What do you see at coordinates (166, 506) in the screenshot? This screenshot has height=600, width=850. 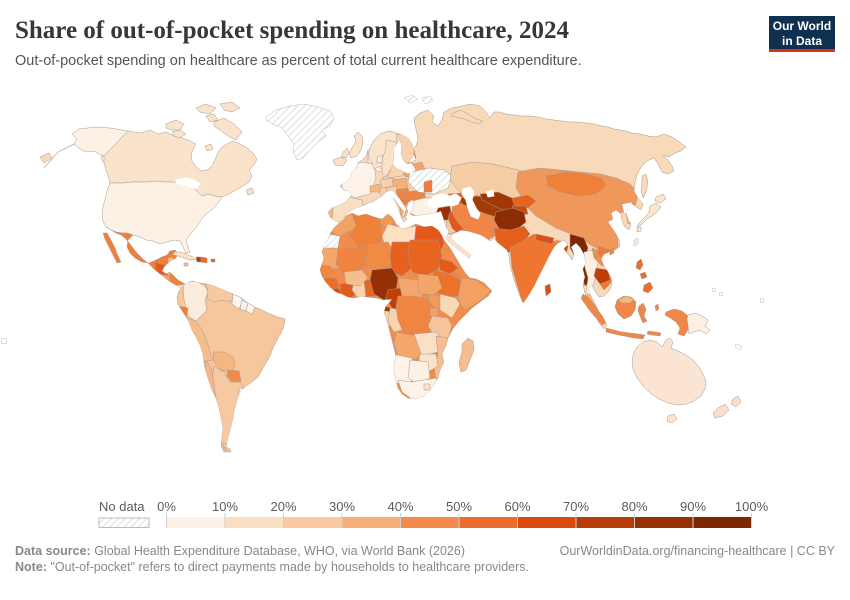 I see `svg-text: 0%` at bounding box center [166, 506].